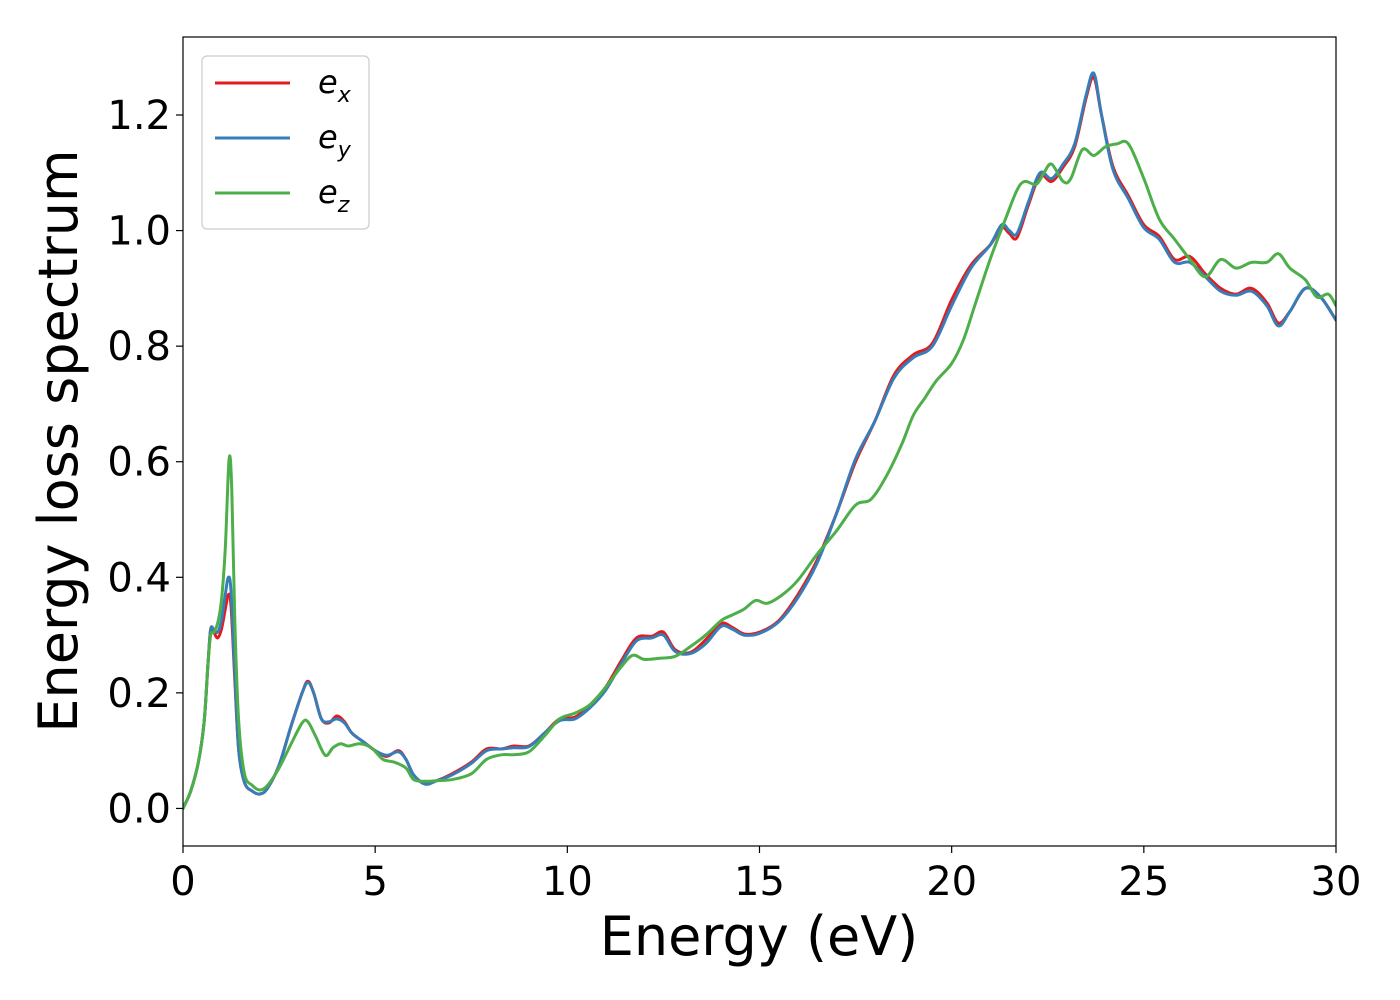 The width and height of the screenshot is (1400, 1000). Describe the element at coordinates (139, 809) in the screenshot. I see `y-tick-label: 0.0` at that location.